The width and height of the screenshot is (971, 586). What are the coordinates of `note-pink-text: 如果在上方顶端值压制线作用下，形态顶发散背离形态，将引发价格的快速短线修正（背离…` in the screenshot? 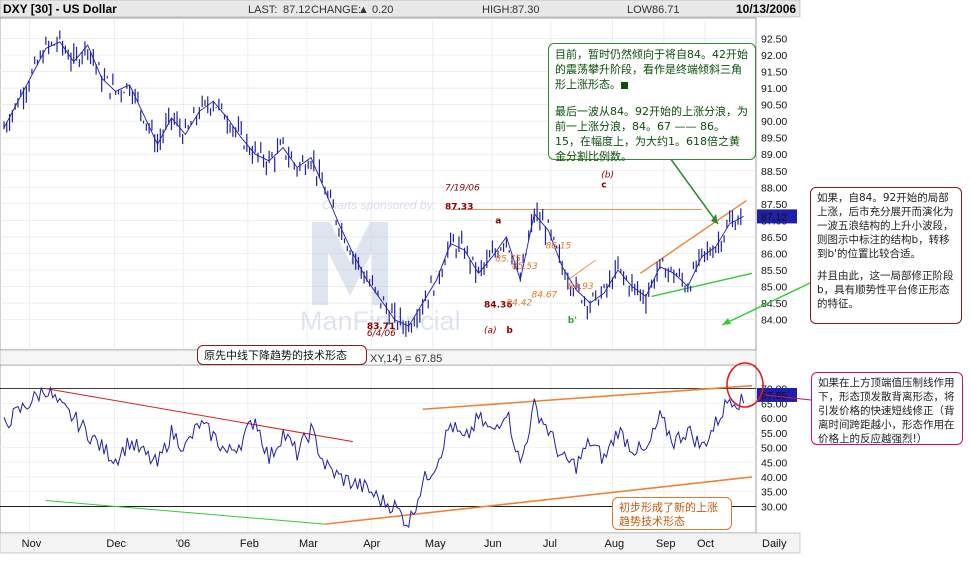 It's located at (886, 411).